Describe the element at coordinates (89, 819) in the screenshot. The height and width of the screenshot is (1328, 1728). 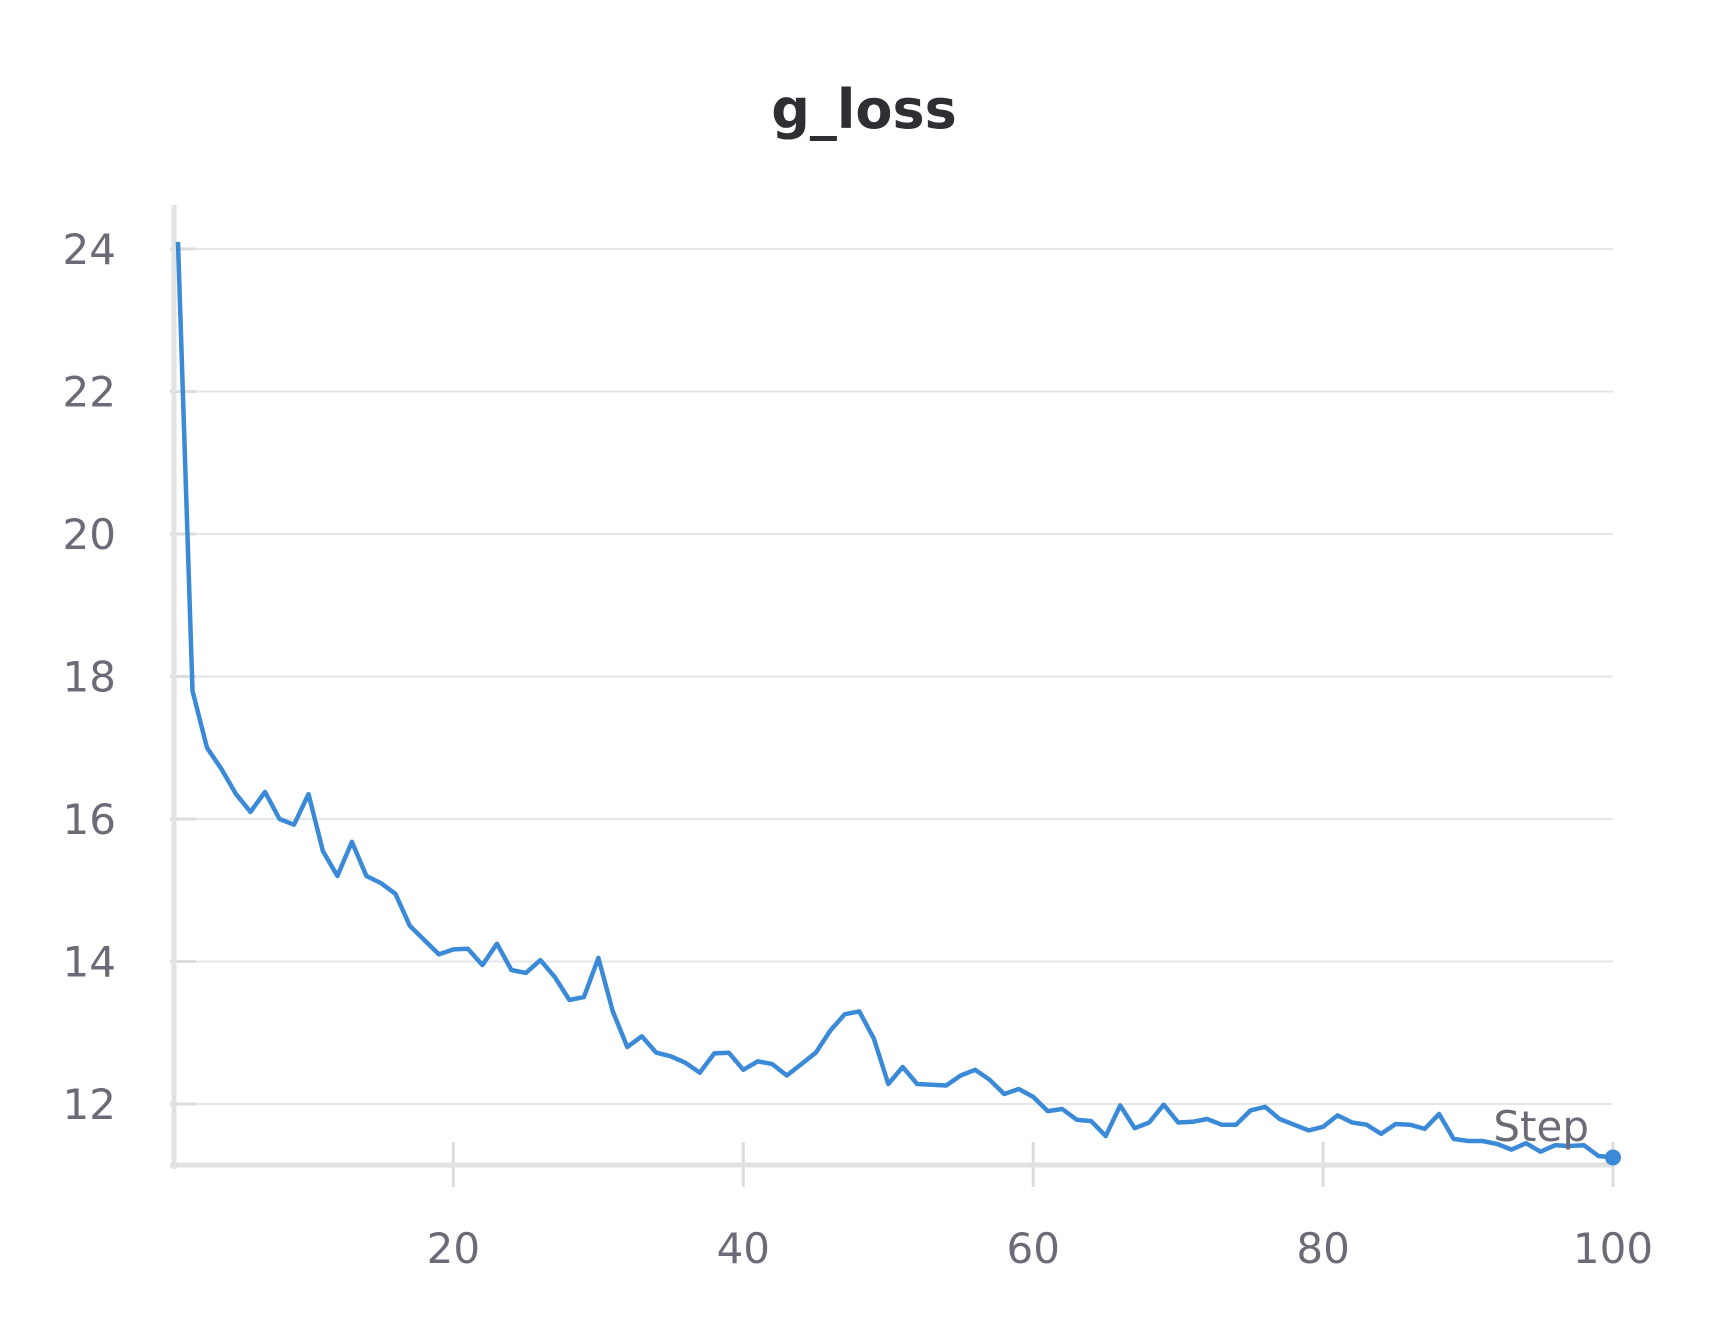
I see `y-tick-label: 16` at that location.